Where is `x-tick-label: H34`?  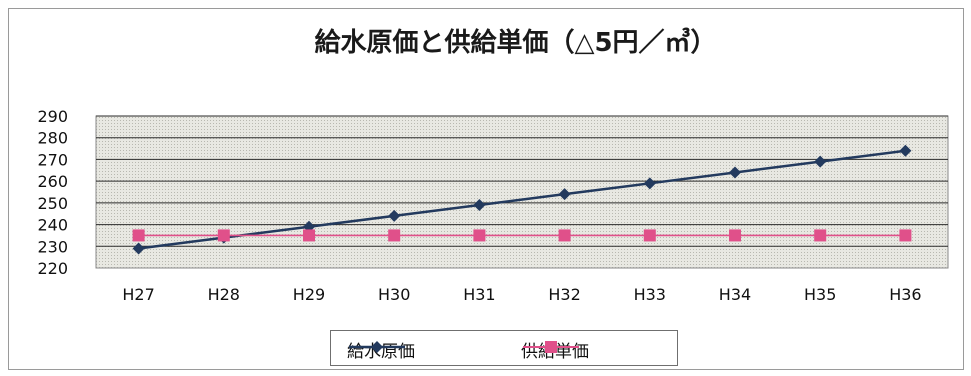
x-tick-label: H34 is located at coordinates (735, 294).